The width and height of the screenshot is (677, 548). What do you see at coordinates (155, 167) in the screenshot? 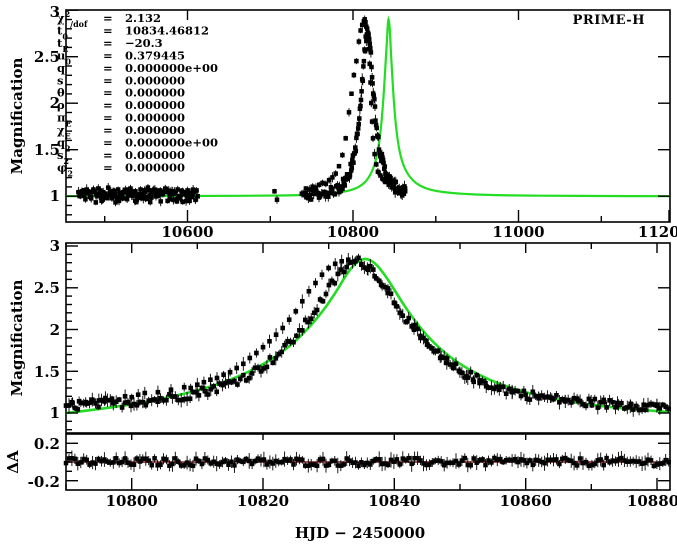
I see `param-value-12: 0.000000` at bounding box center [155, 167].